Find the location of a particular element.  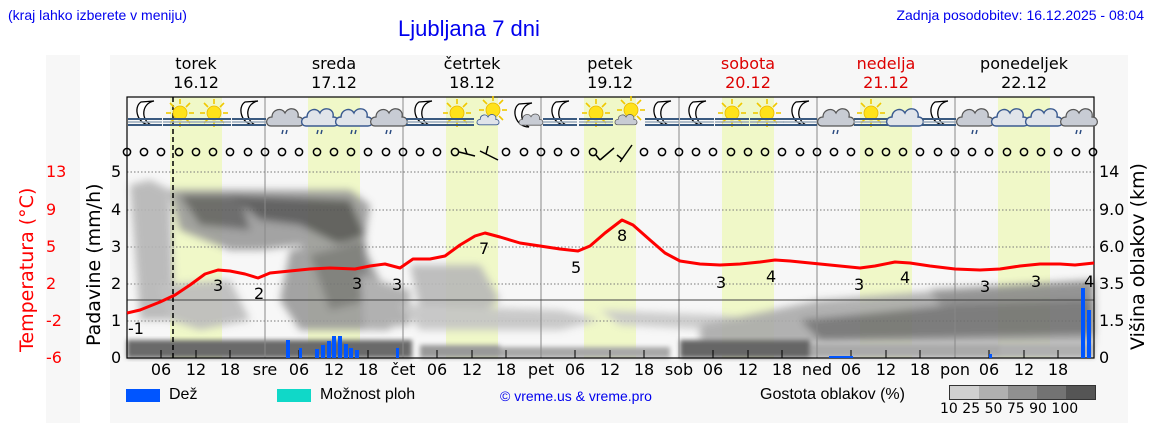

density-tick: 10 is located at coordinates (949, 409).